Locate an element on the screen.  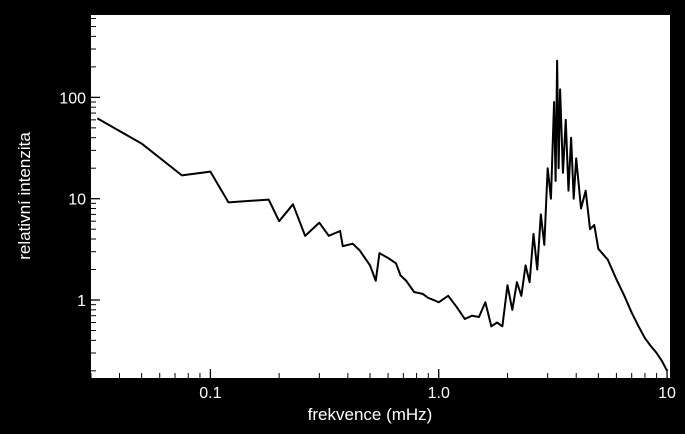
y-tick-label: 100 is located at coordinates (72, 98).